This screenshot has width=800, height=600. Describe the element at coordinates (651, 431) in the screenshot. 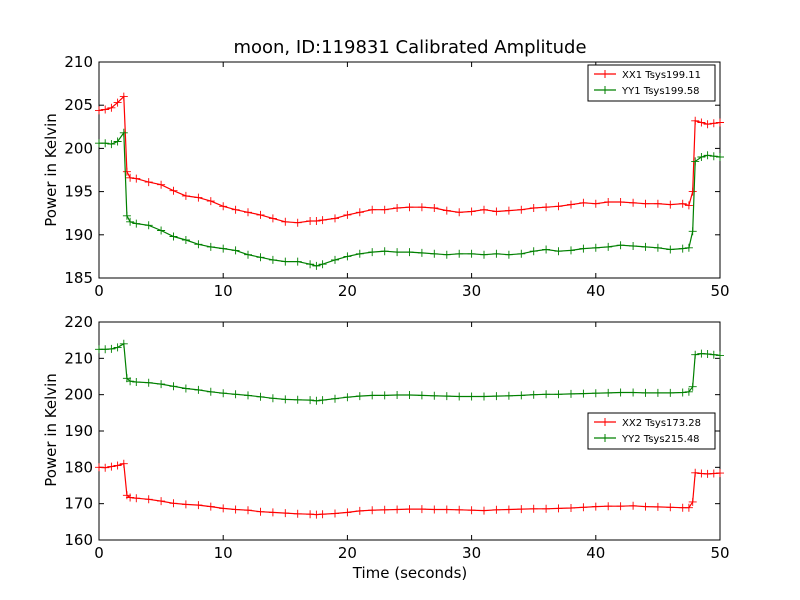

I see `bottom-chart-legend-box` at that location.